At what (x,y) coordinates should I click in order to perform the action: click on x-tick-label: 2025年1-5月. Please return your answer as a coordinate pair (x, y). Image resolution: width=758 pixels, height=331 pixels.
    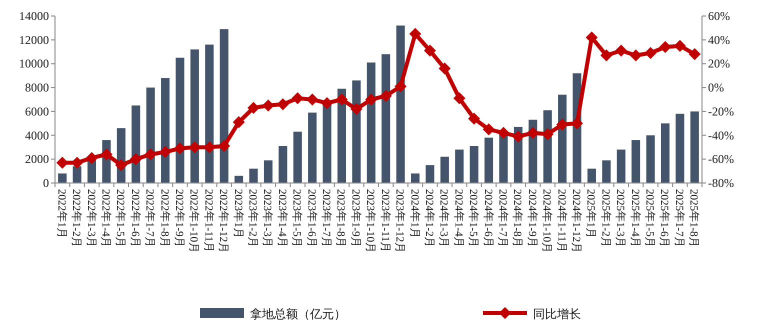
    Looking at the image, I should click on (650, 218).